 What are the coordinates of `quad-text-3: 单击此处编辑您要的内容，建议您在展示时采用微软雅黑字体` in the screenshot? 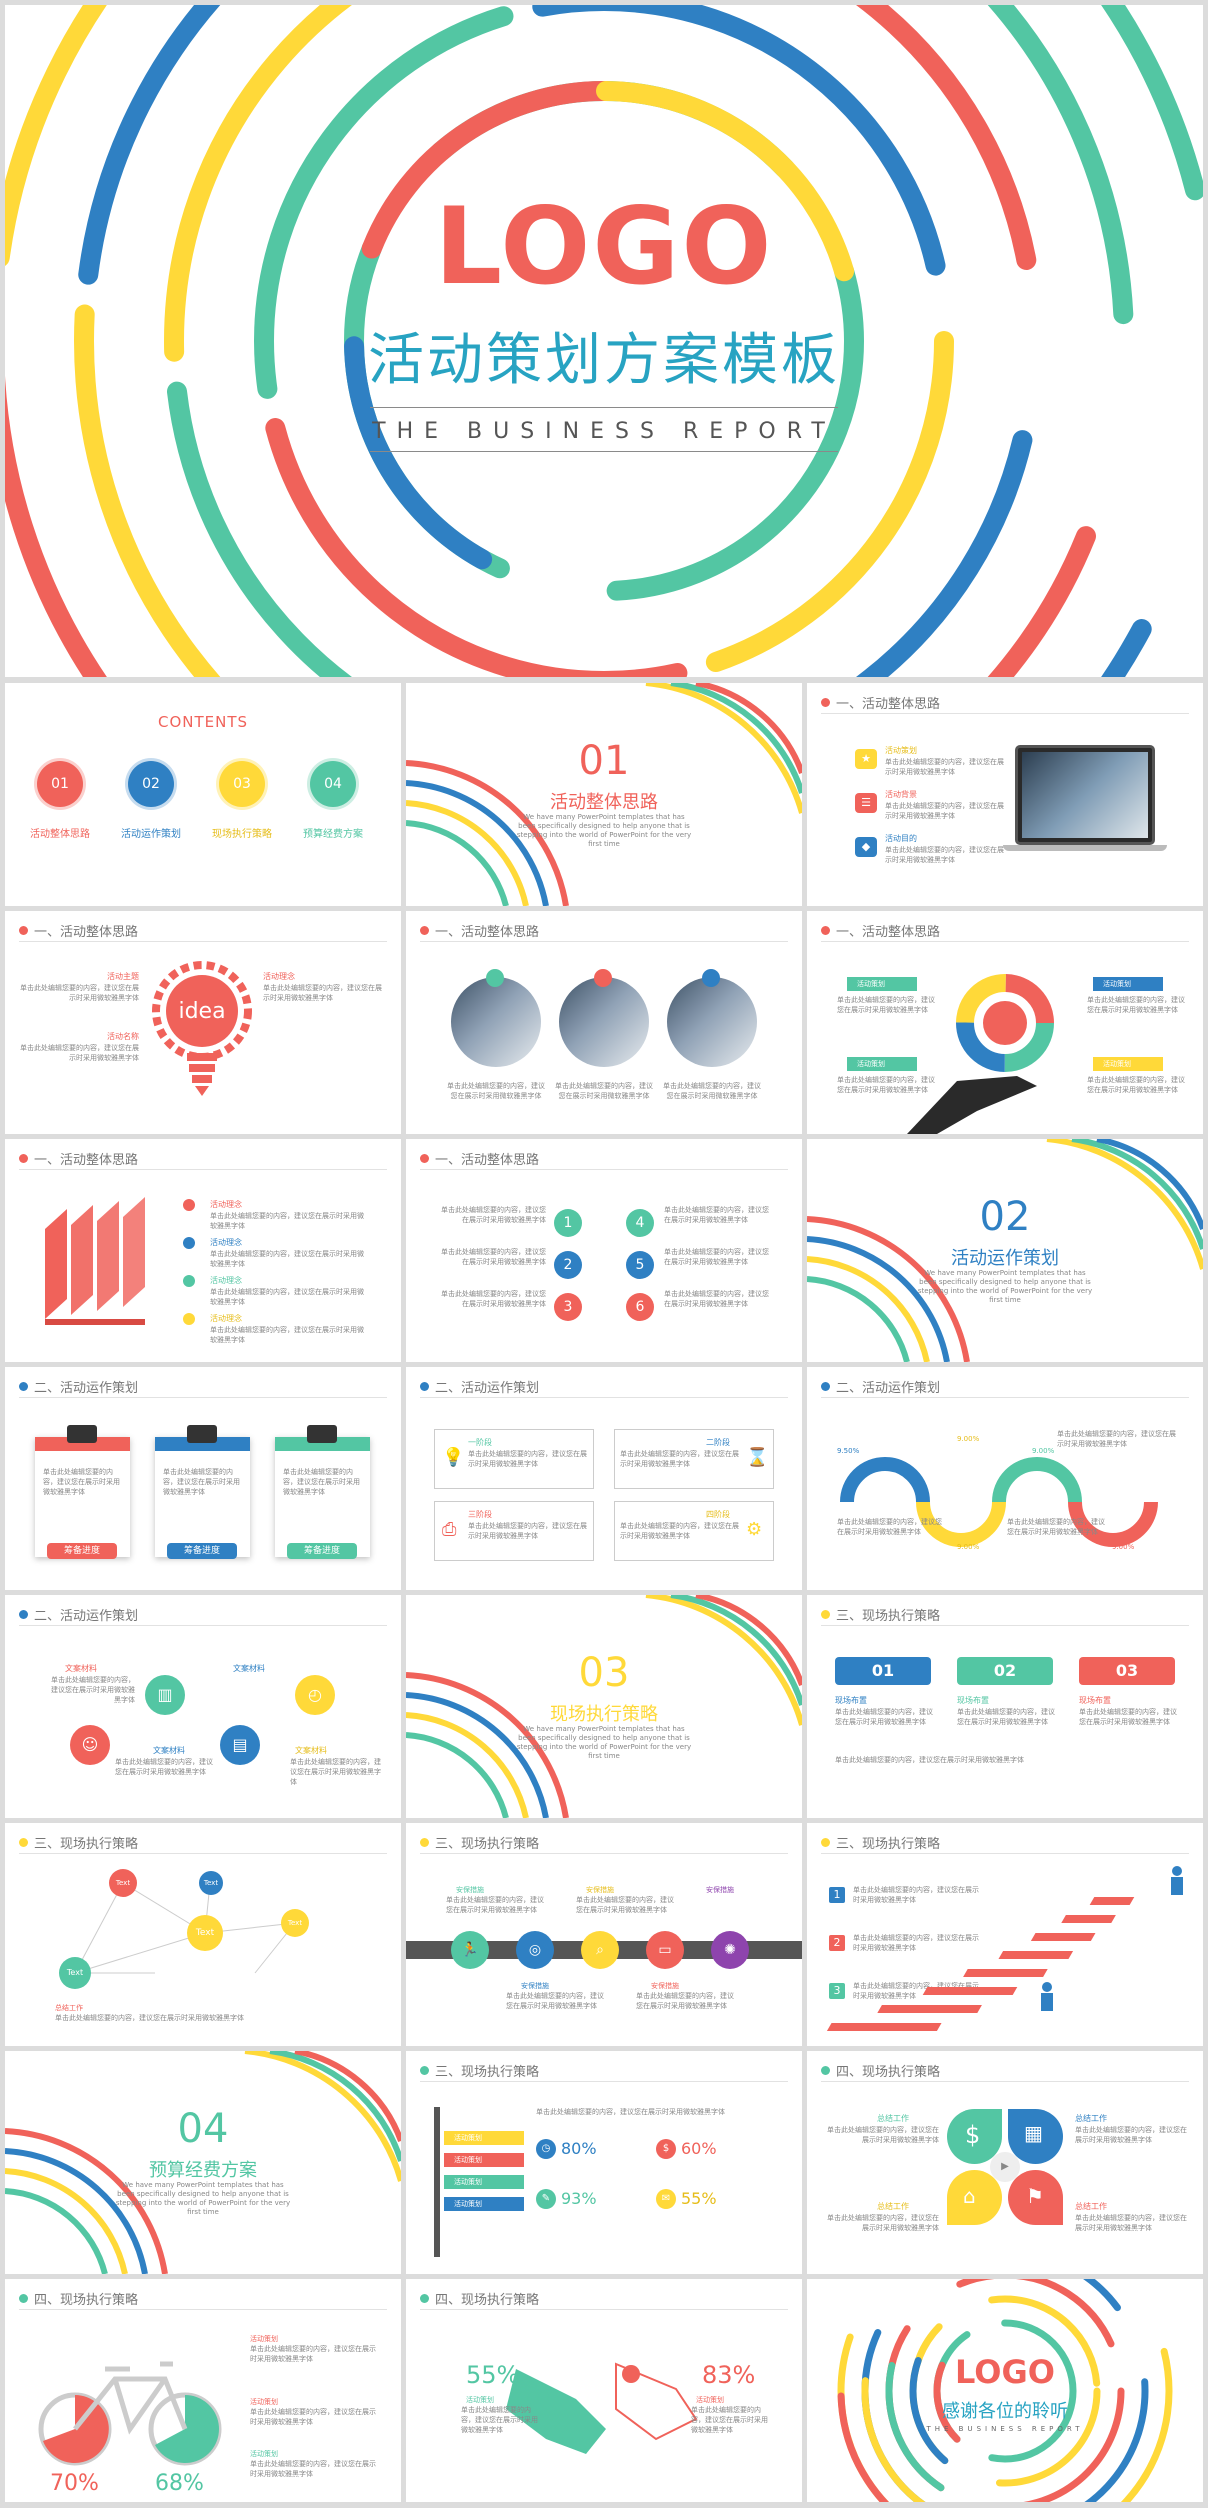 It's located at (883, 2223).